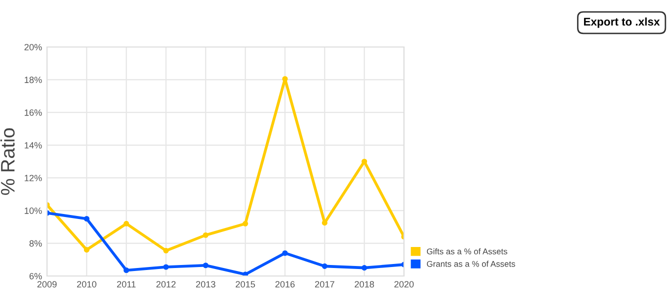 The width and height of the screenshot is (672, 302). What do you see at coordinates (36, 276) in the screenshot?
I see `y-tick-label: 6%` at bounding box center [36, 276].